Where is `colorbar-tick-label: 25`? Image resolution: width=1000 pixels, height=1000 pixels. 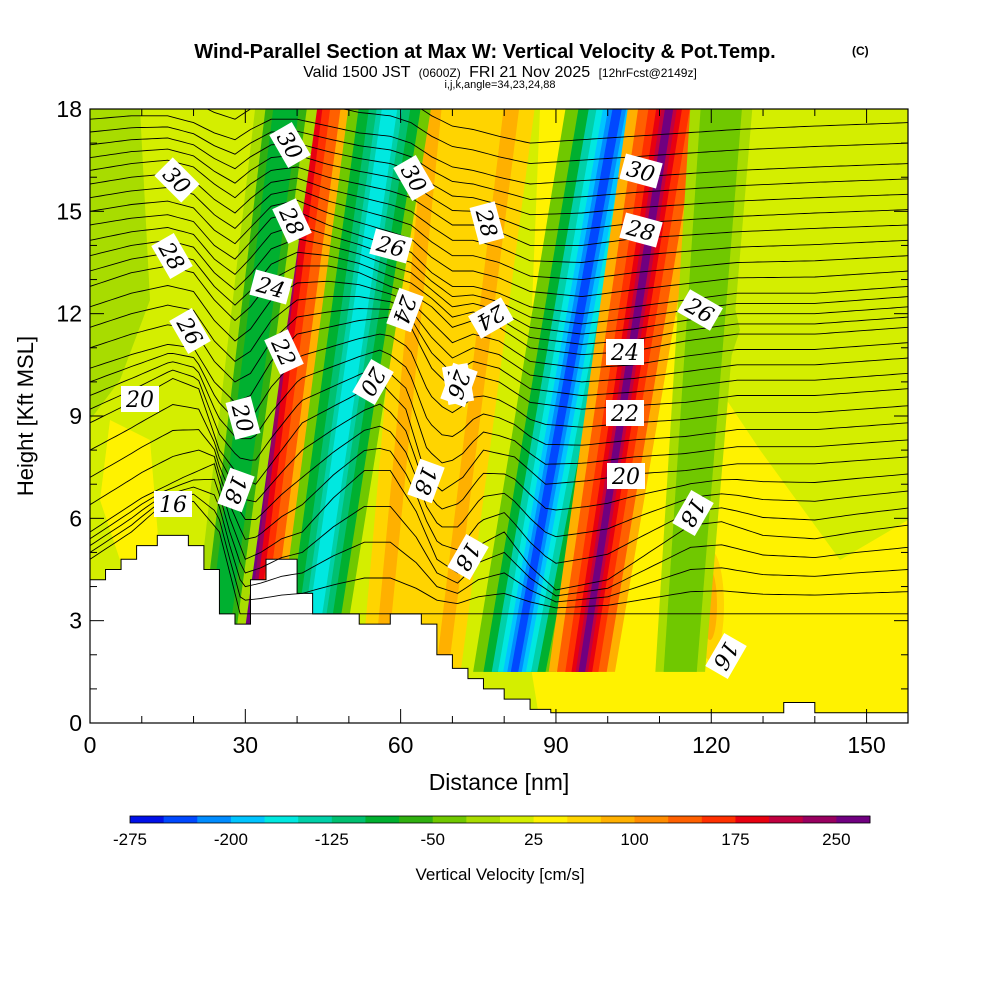
colorbar-tick-label: 25 is located at coordinates (533, 839).